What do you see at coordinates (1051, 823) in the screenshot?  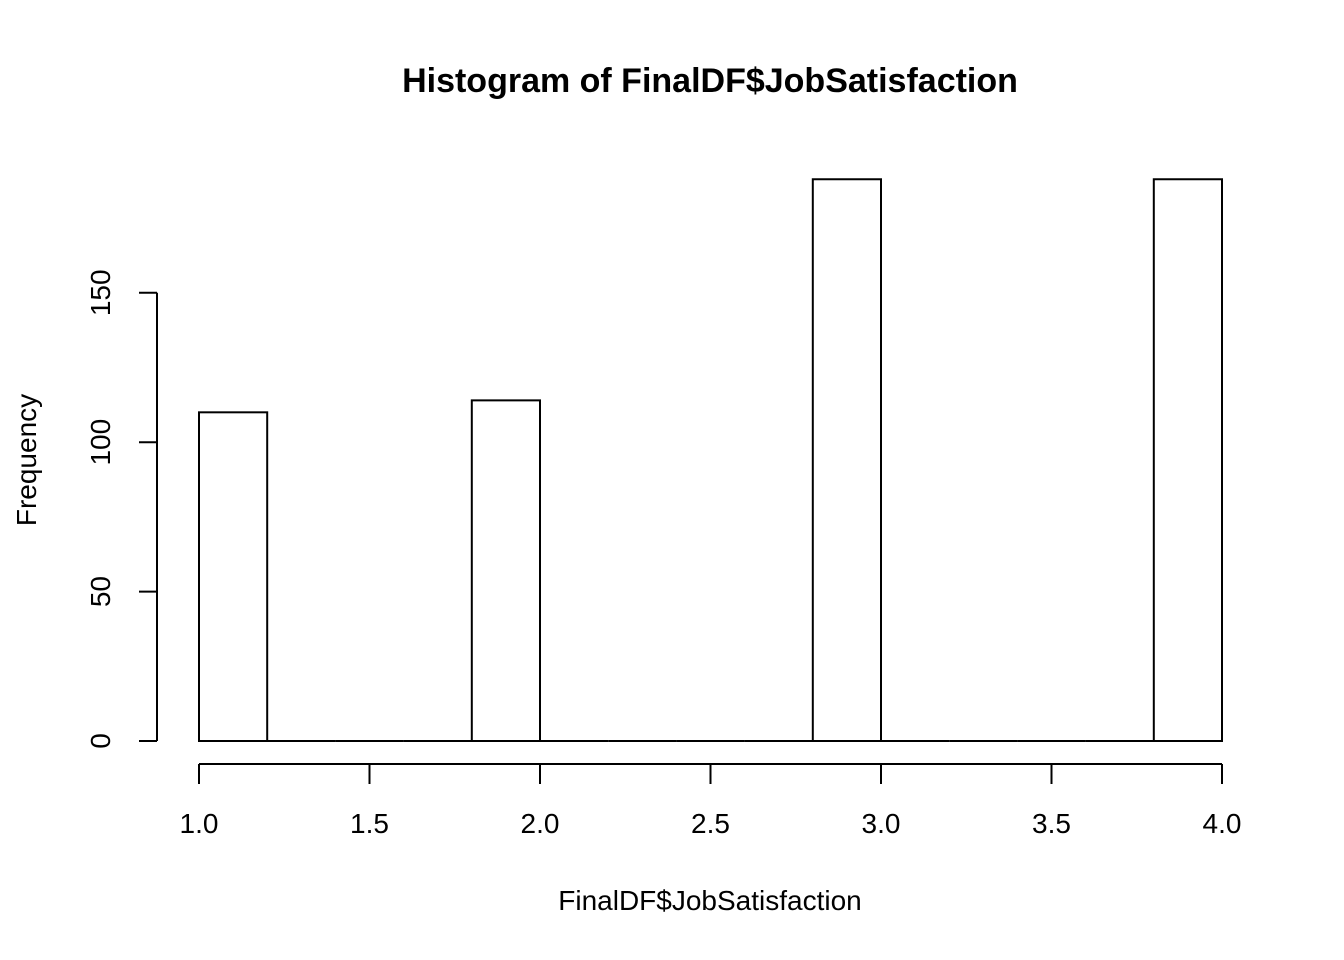 I see `x-tick-label: 3.5` at bounding box center [1051, 823].